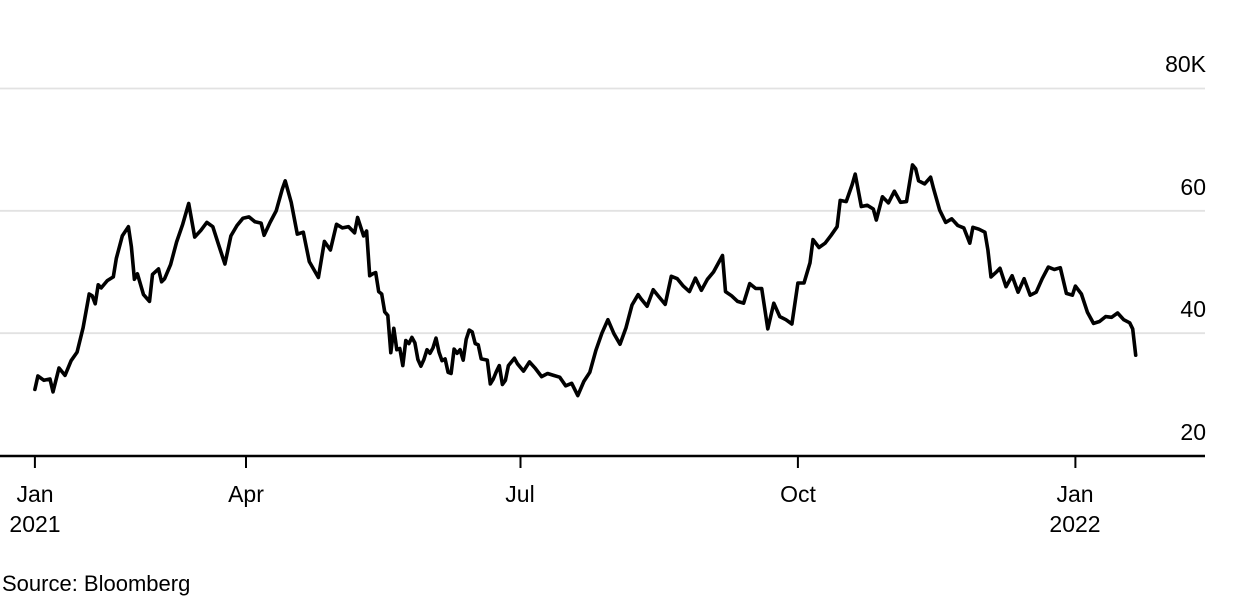 The image size is (1247, 611). What do you see at coordinates (1193, 309) in the screenshot?
I see `y-tick-label: 40` at bounding box center [1193, 309].